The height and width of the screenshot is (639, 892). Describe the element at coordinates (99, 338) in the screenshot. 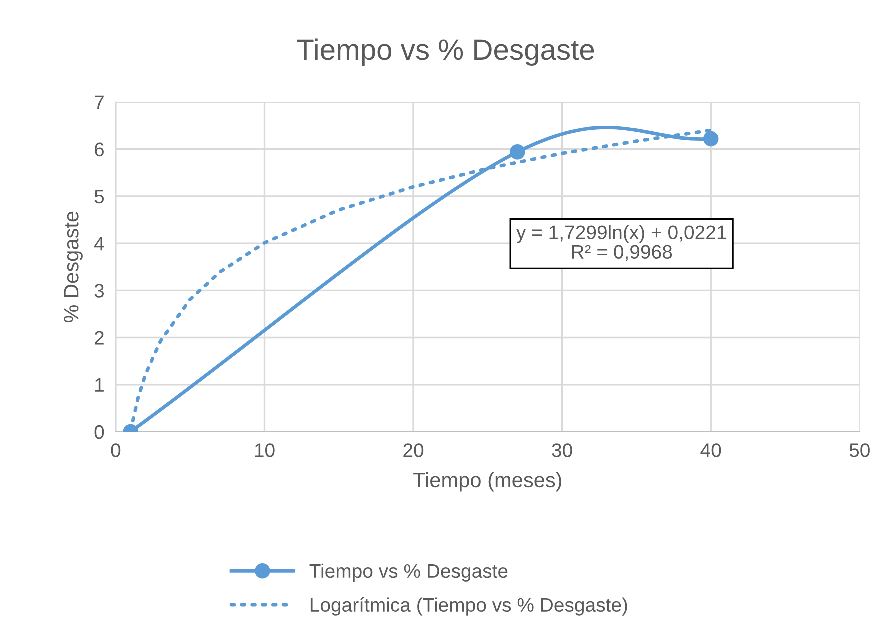

I see `y-tick-label: 2` at that location.